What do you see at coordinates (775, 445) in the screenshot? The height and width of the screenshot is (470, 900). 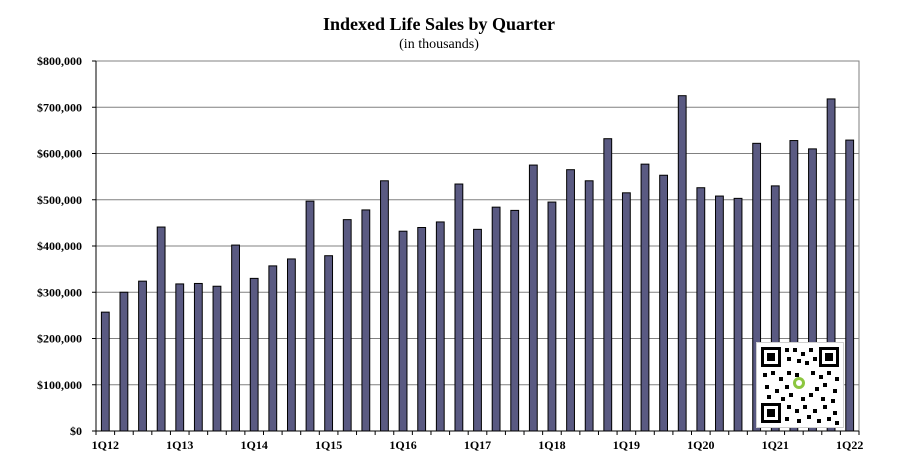 I see `x-tick-label: 1Q21` at bounding box center [775, 445].